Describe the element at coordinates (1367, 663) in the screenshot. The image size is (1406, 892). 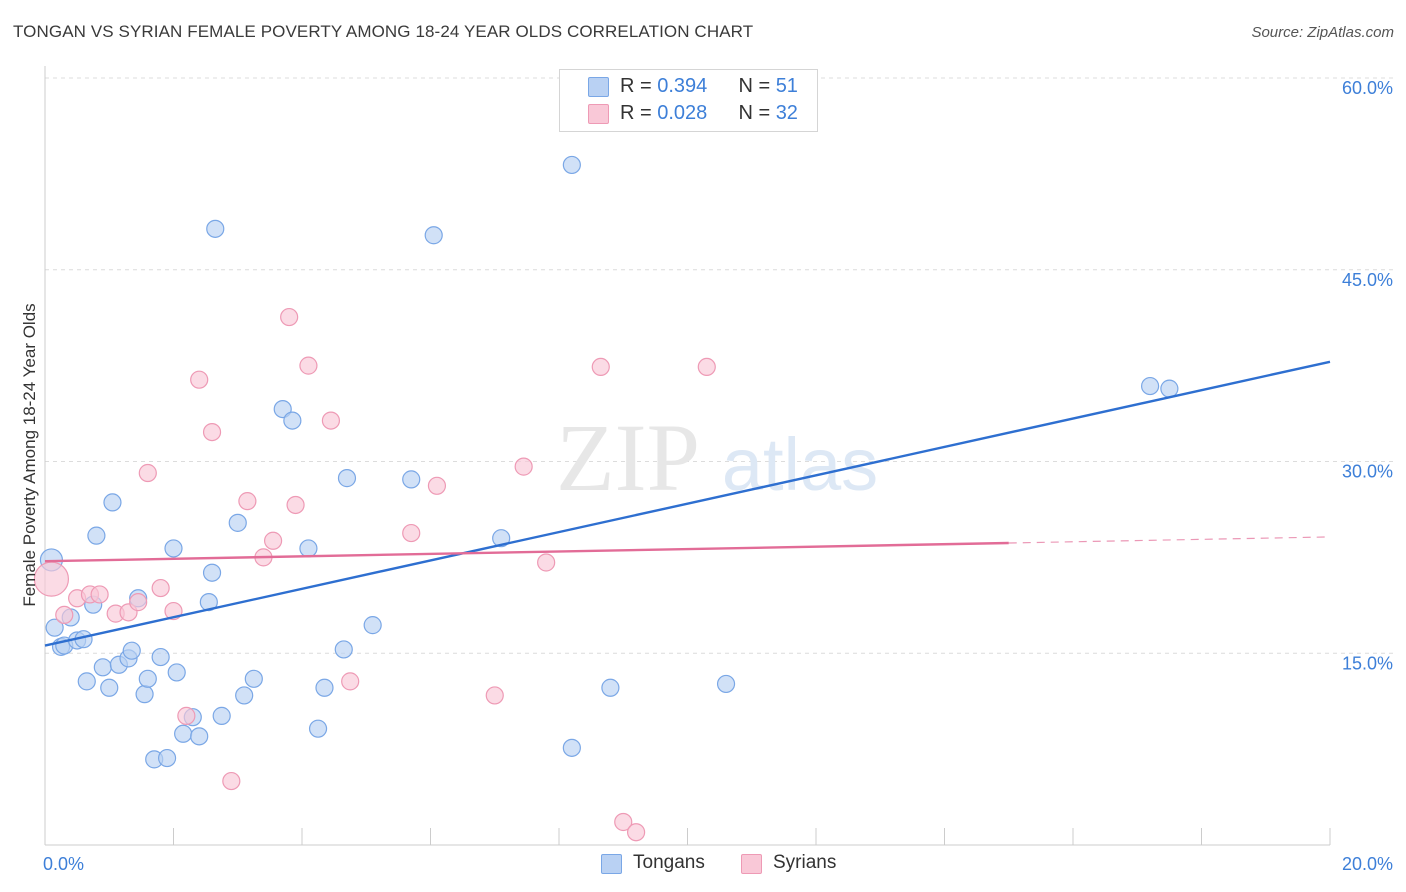
I see `y-tick-label: 15.0%` at that location.